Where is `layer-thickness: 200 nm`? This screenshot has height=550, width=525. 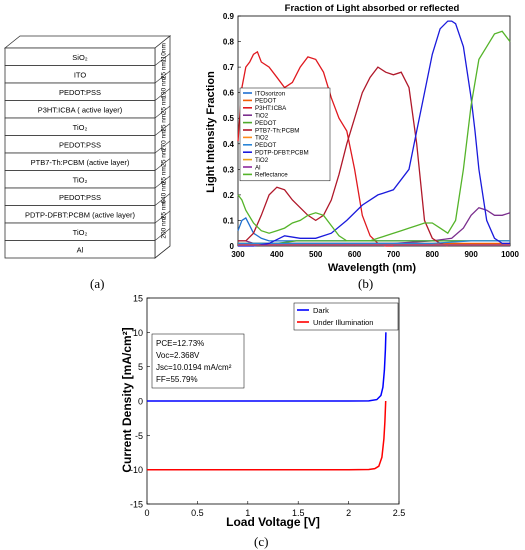
layer-thickness: 200 nm is located at coordinates (164, 228).